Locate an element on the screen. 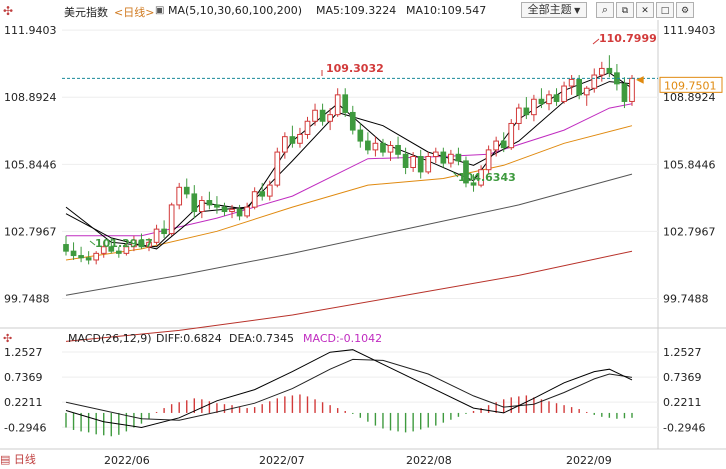 The height and width of the screenshot is (469, 726). macd-histogram is located at coordinates (349, 415).